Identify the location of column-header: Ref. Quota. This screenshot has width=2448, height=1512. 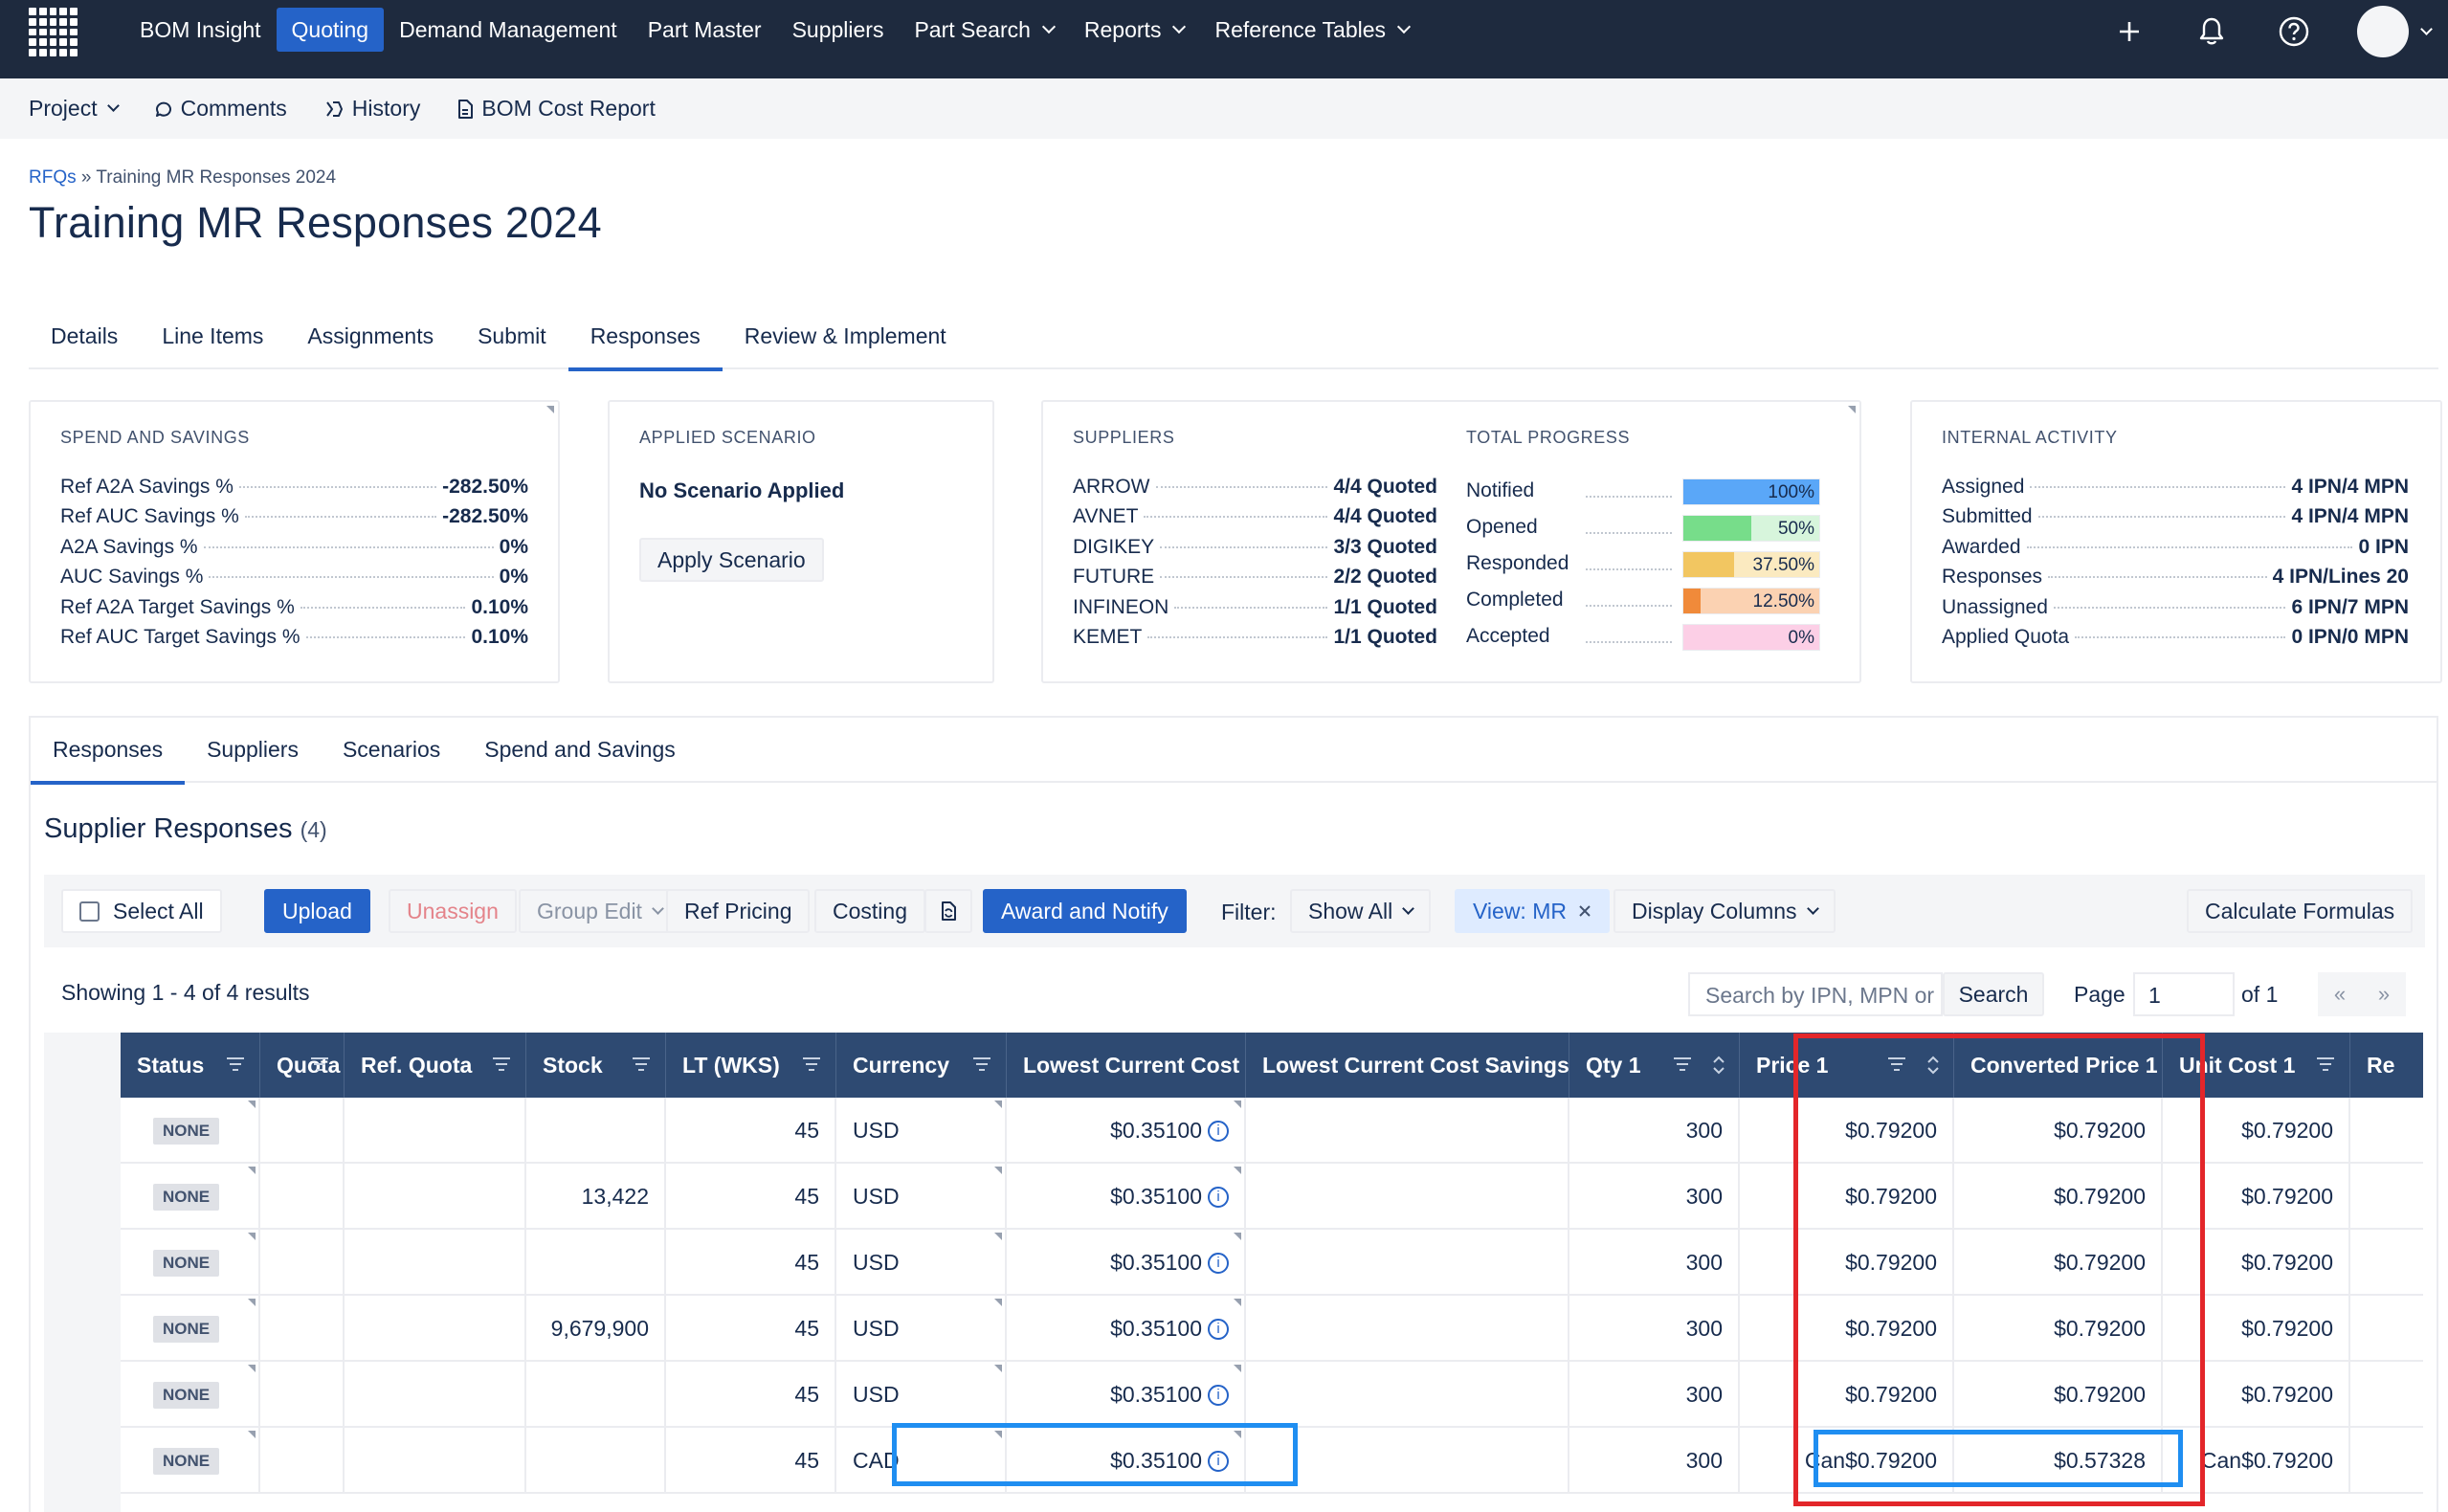
(436, 1065).